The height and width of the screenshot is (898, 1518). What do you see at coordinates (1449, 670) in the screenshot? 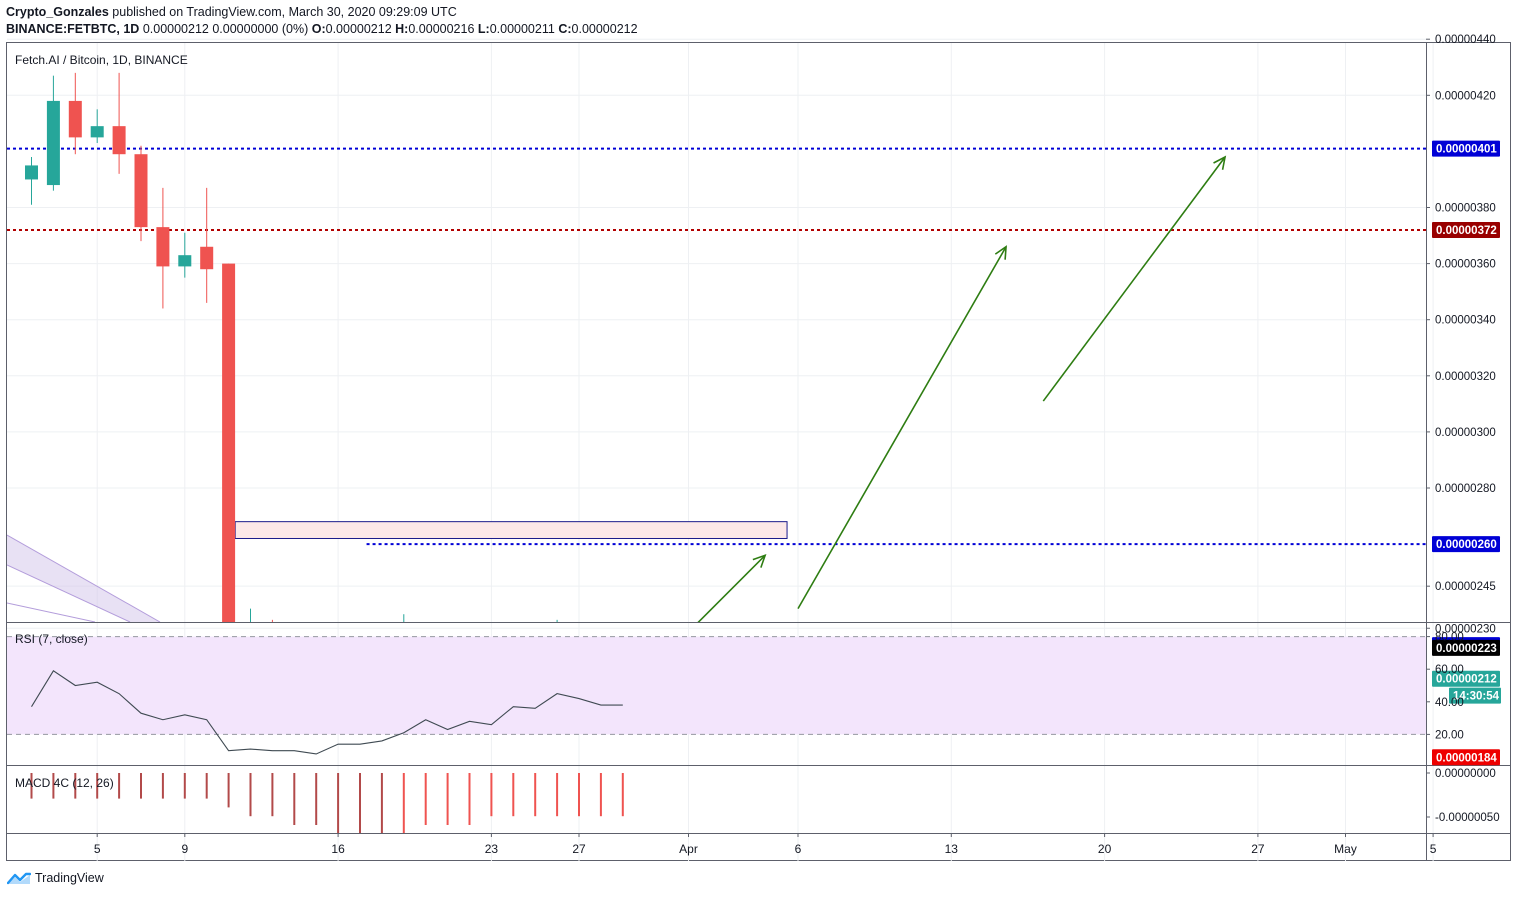
I see `rsi-axis-label: 60.00` at bounding box center [1449, 670].